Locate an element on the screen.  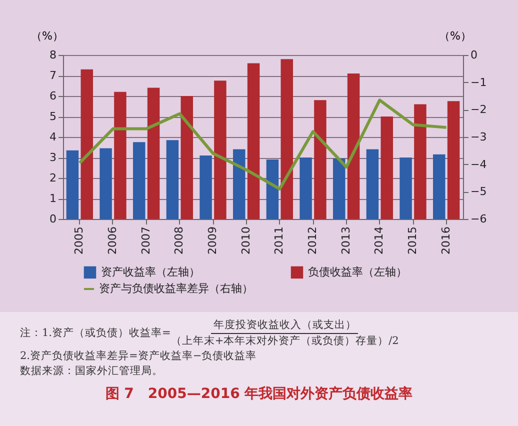
y-tick-label: 0 is located at coordinates (53, 219).